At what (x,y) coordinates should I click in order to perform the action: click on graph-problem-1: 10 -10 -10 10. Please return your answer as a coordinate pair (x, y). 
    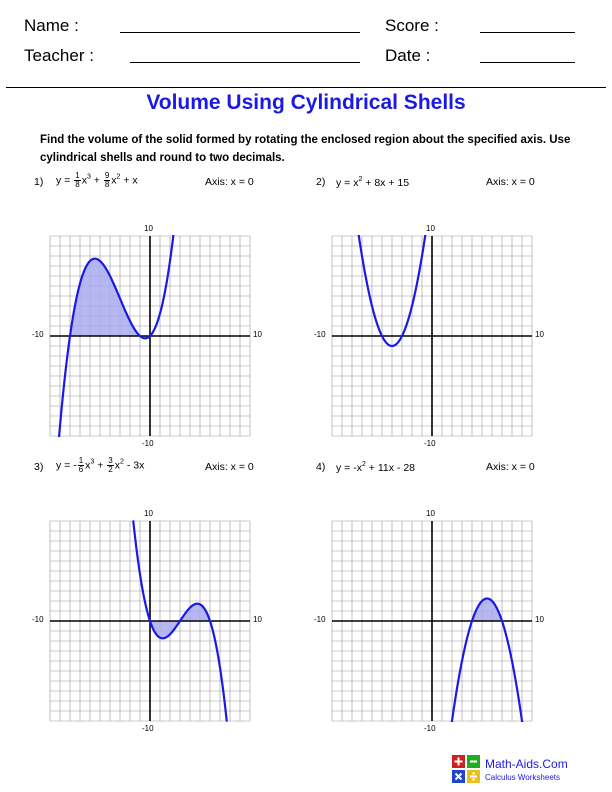
    Looking at the image, I should click on (147, 336).